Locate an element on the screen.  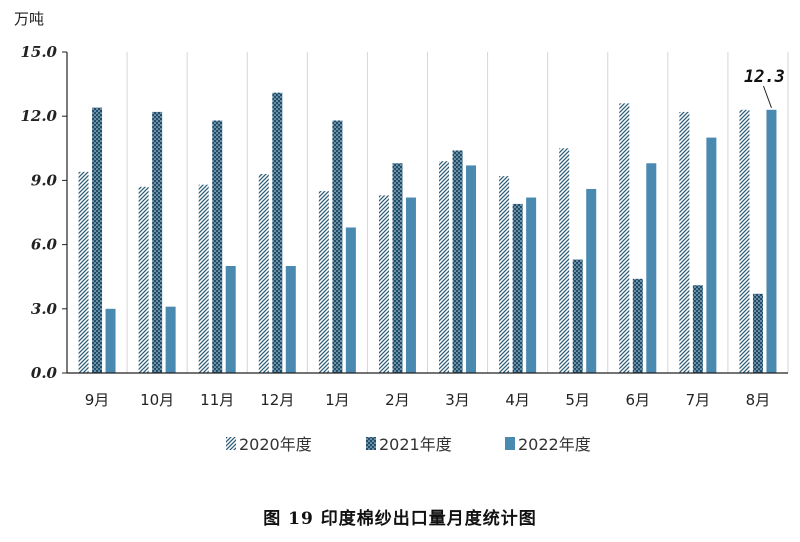
x-tick-label: 1月 is located at coordinates (337, 400).